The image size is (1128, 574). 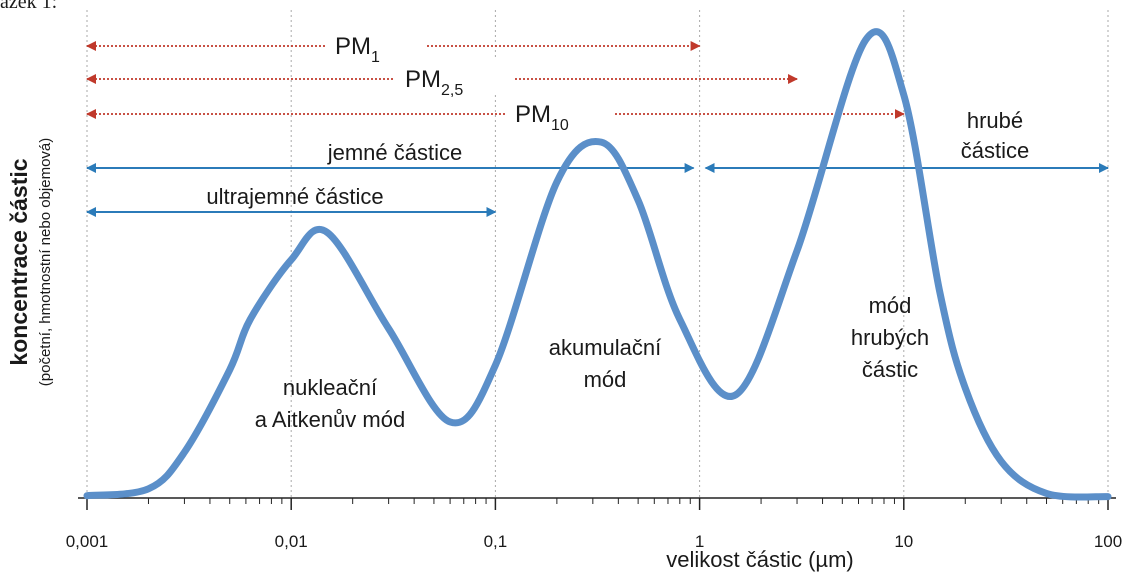 I want to click on y-axis-label: koncentrace částic, so click(x=19, y=261).